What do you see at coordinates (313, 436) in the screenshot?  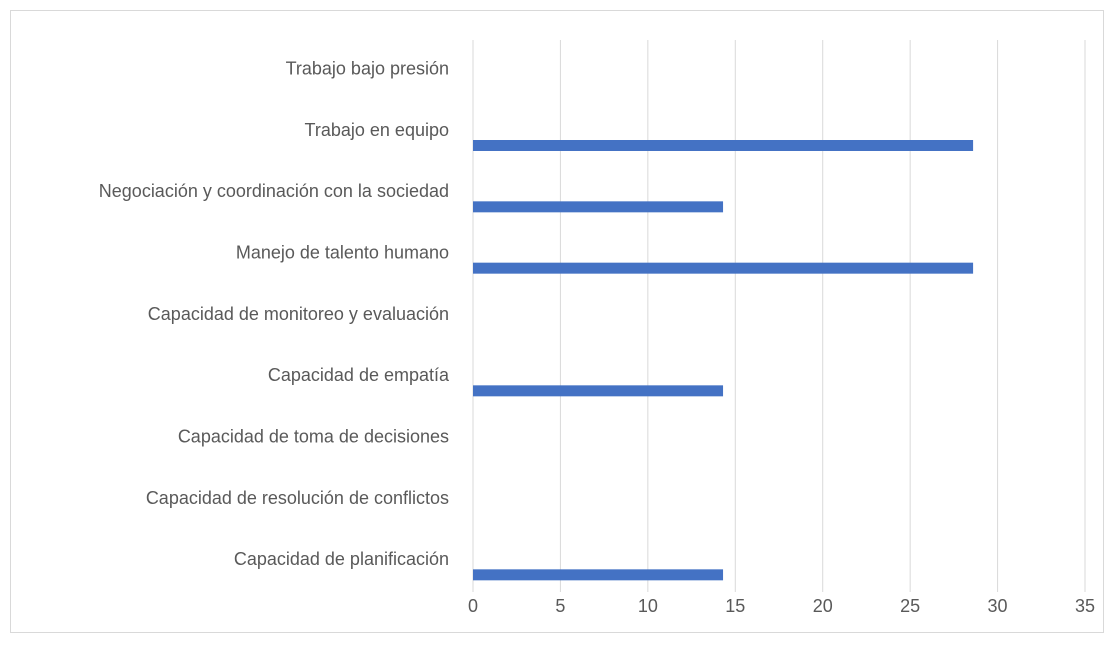 I see `y-tick-label: Capacidad de toma de decisiones` at bounding box center [313, 436].